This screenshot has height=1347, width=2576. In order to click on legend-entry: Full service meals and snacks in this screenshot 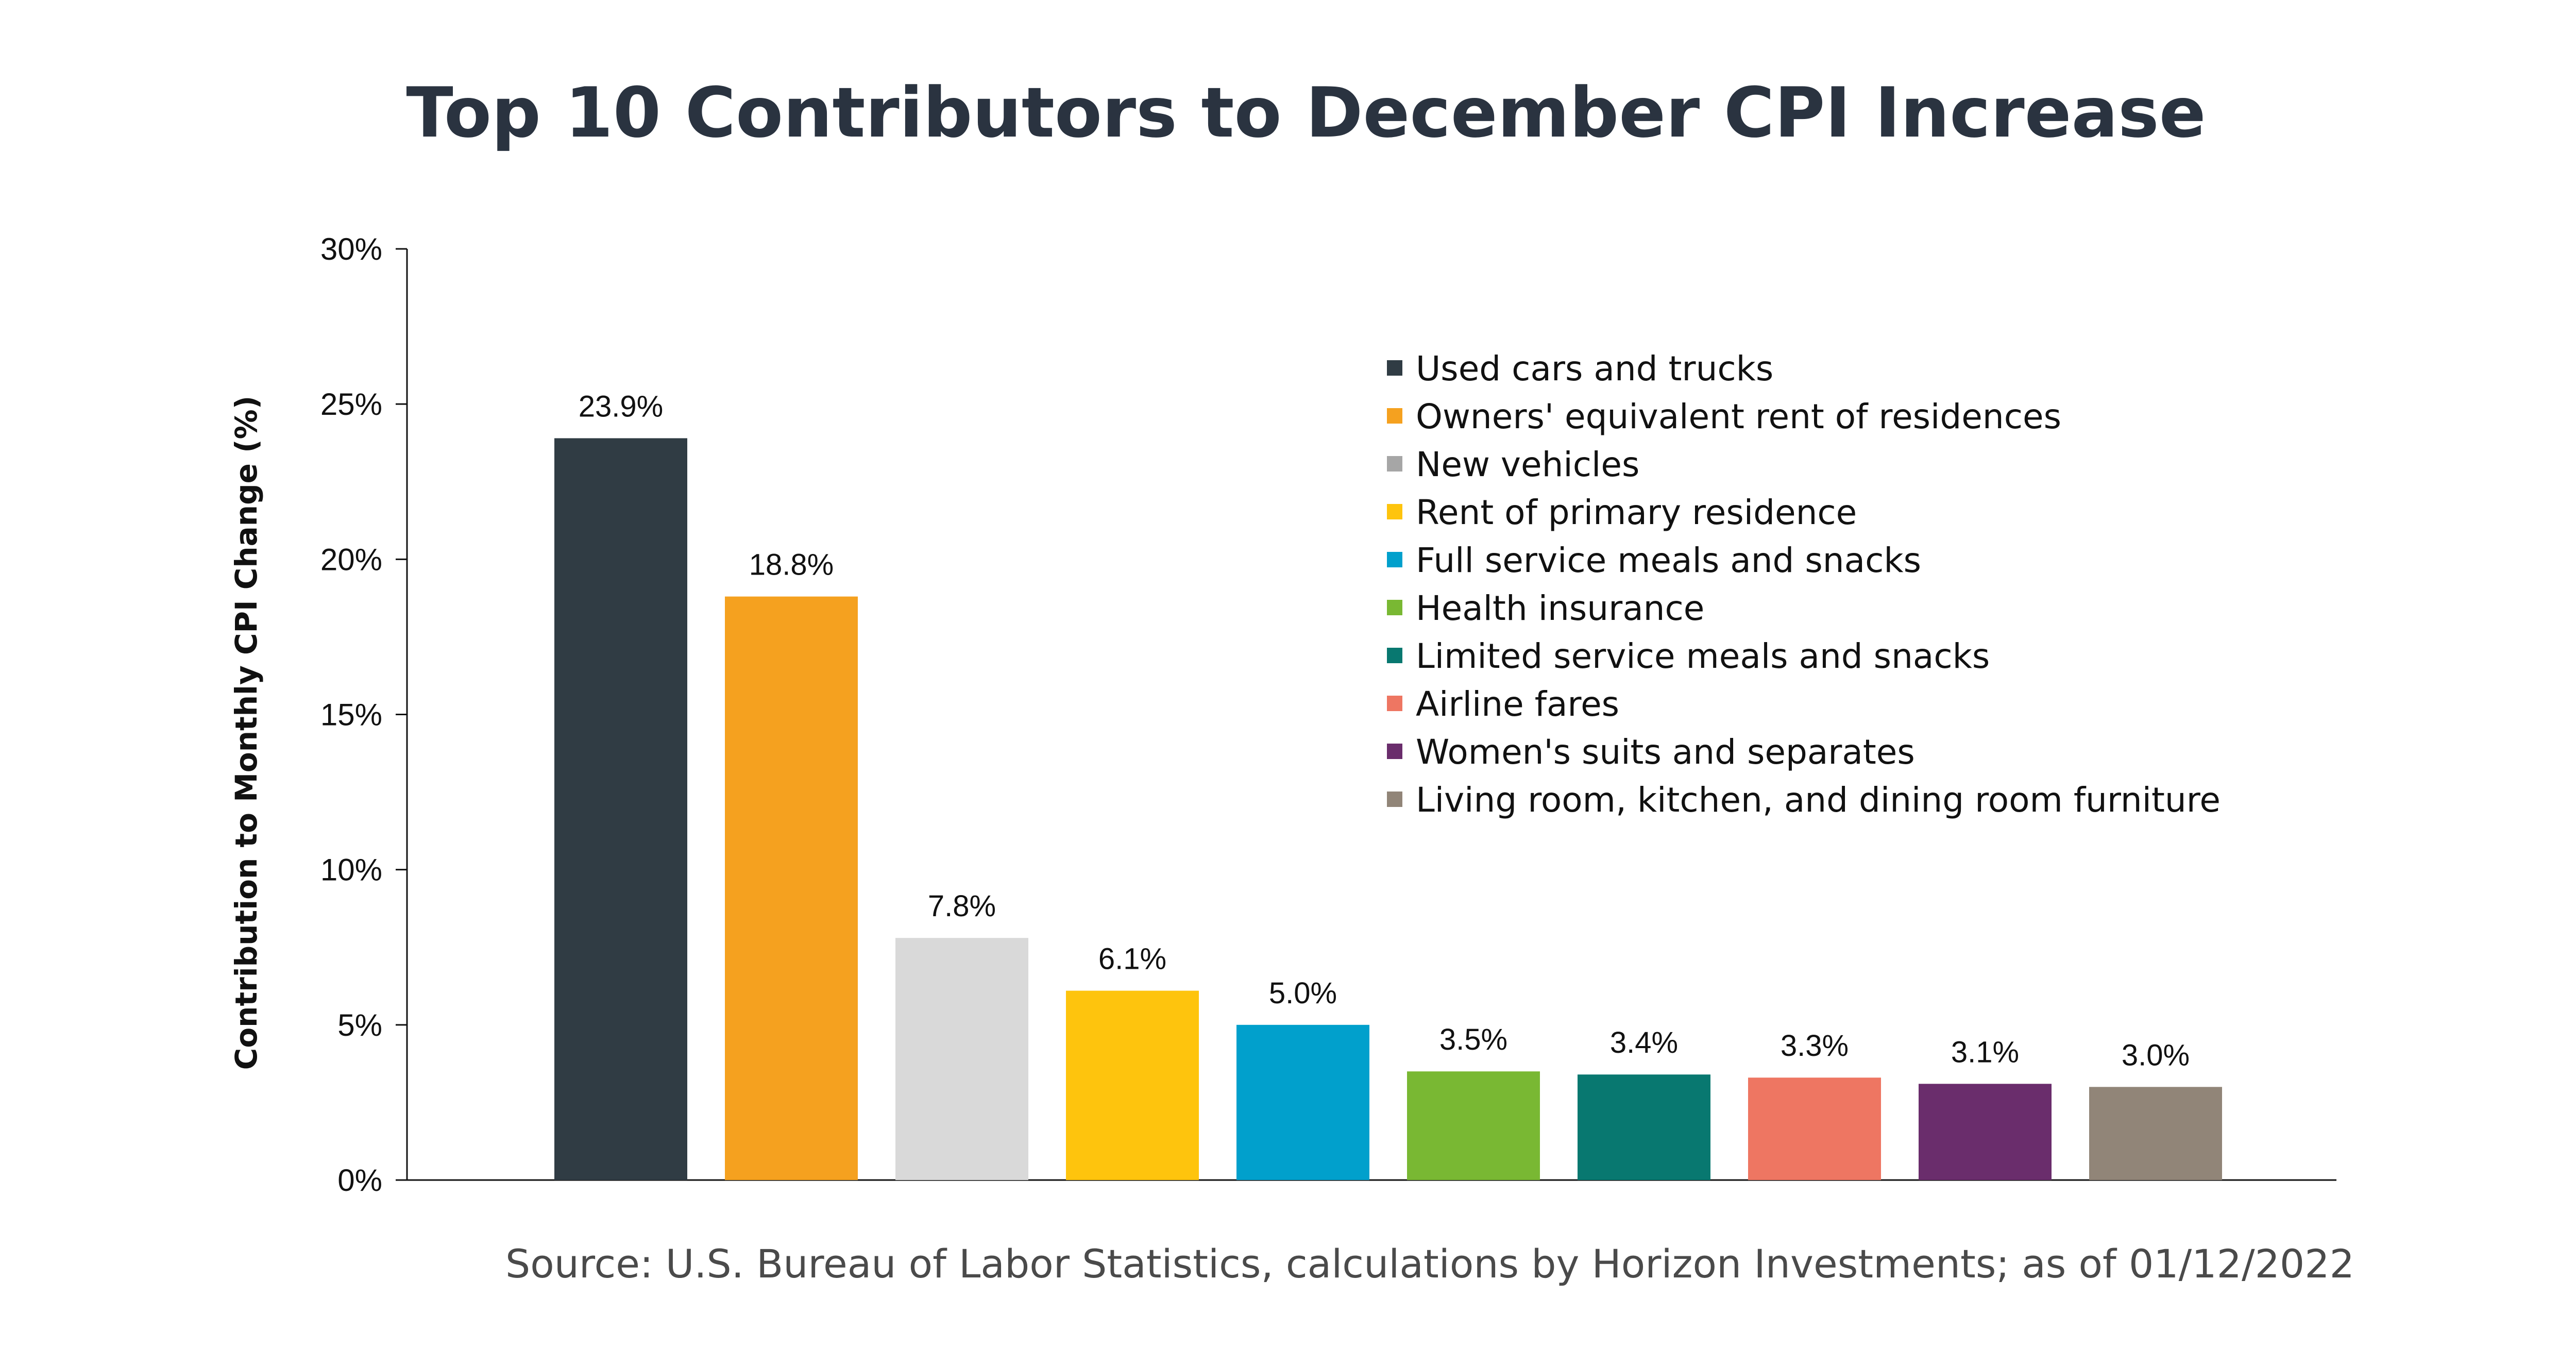, I will do `click(1669, 560)`.